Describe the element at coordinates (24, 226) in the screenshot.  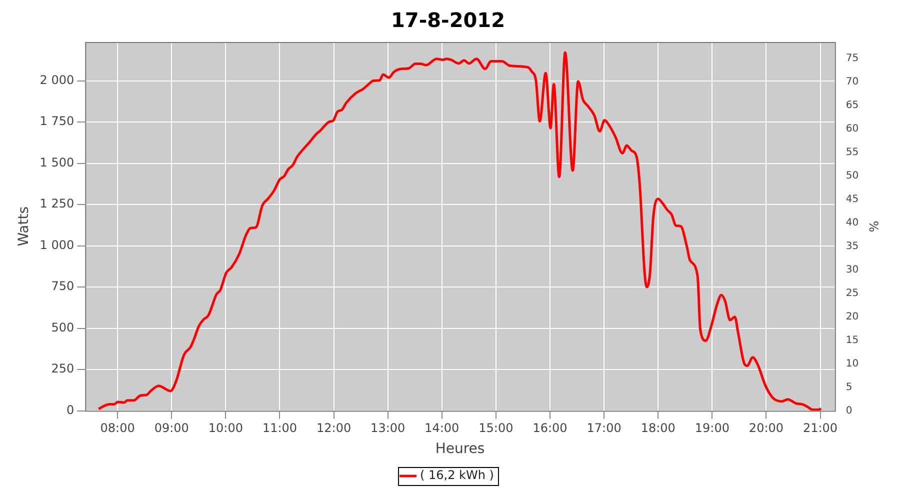
I see `y-axis-title: Watts` at that location.